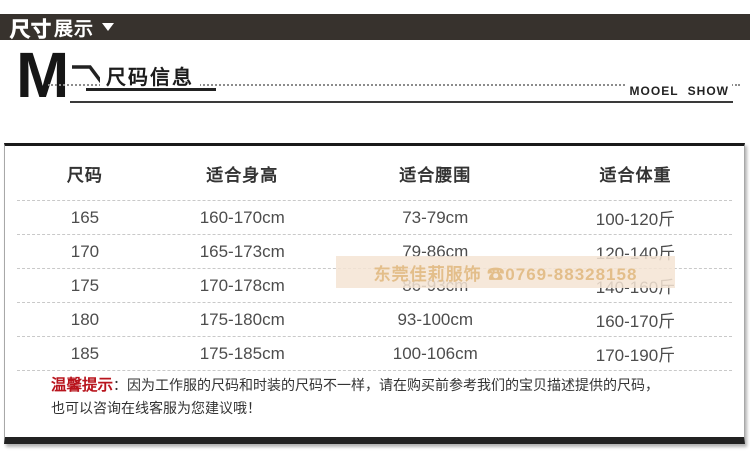 This screenshot has height=458, width=750. Describe the element at coordinates (242, 353) in the screenshot. I see `table-cell: 175-185cm` at that location.